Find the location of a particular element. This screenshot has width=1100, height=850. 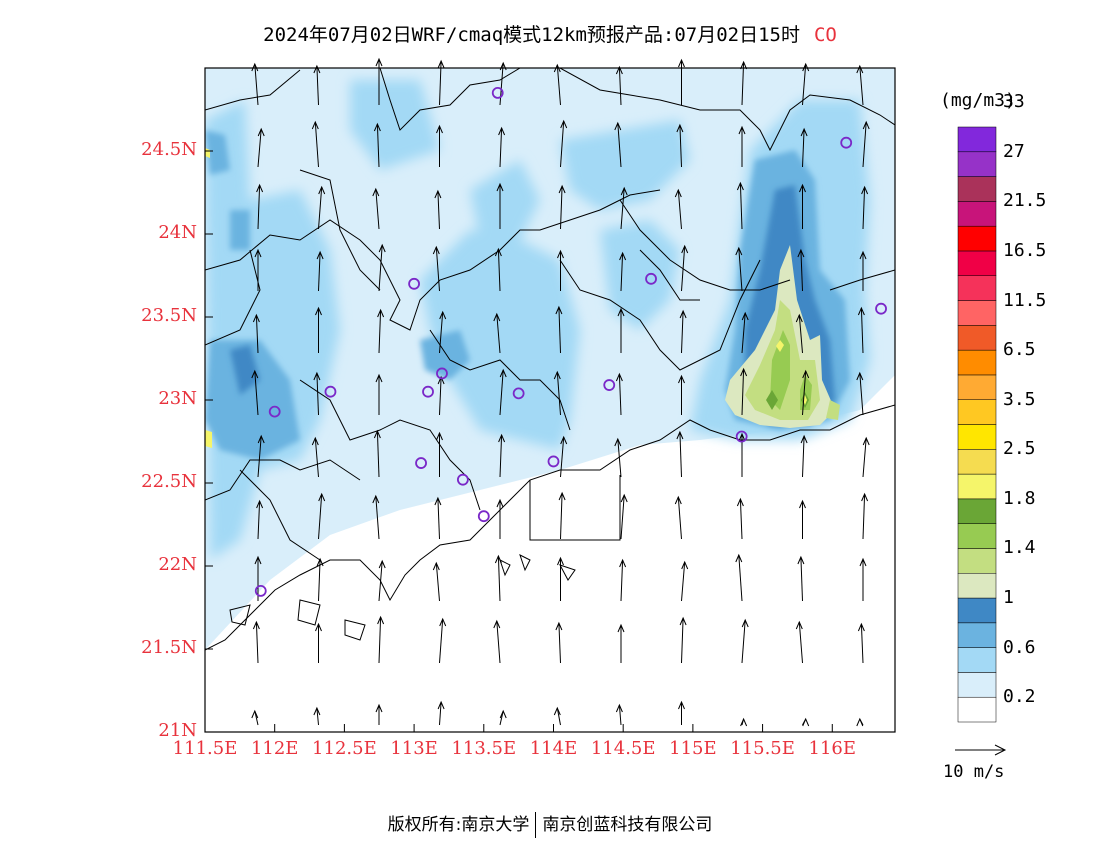

islands is located at coordinates (402, 597).